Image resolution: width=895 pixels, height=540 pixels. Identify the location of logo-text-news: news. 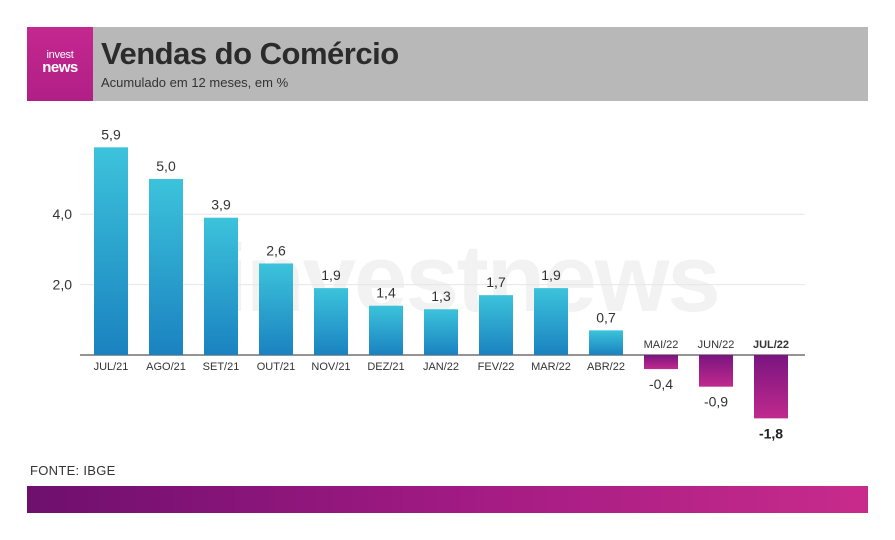
(60, 67).